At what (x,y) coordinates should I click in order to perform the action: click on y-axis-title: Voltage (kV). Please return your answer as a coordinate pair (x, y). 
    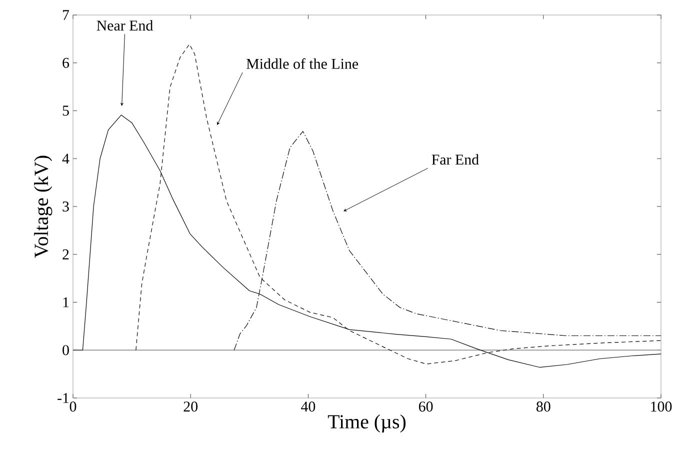
    Looking at the image, I should click on (43, 207).